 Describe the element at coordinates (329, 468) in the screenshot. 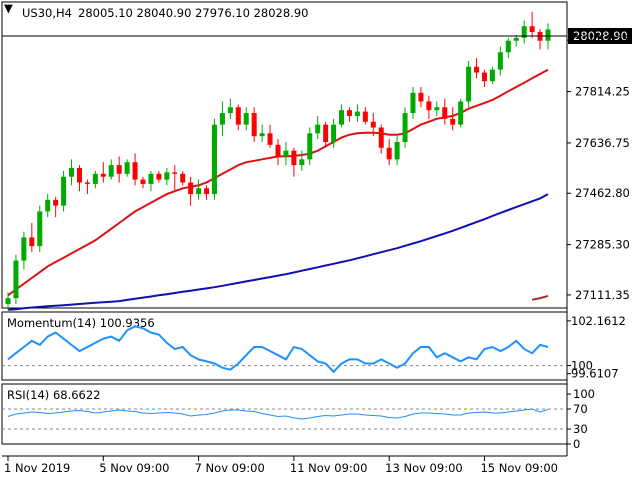

I see `time-tick-label: 11 Nov 09:00` at that location.